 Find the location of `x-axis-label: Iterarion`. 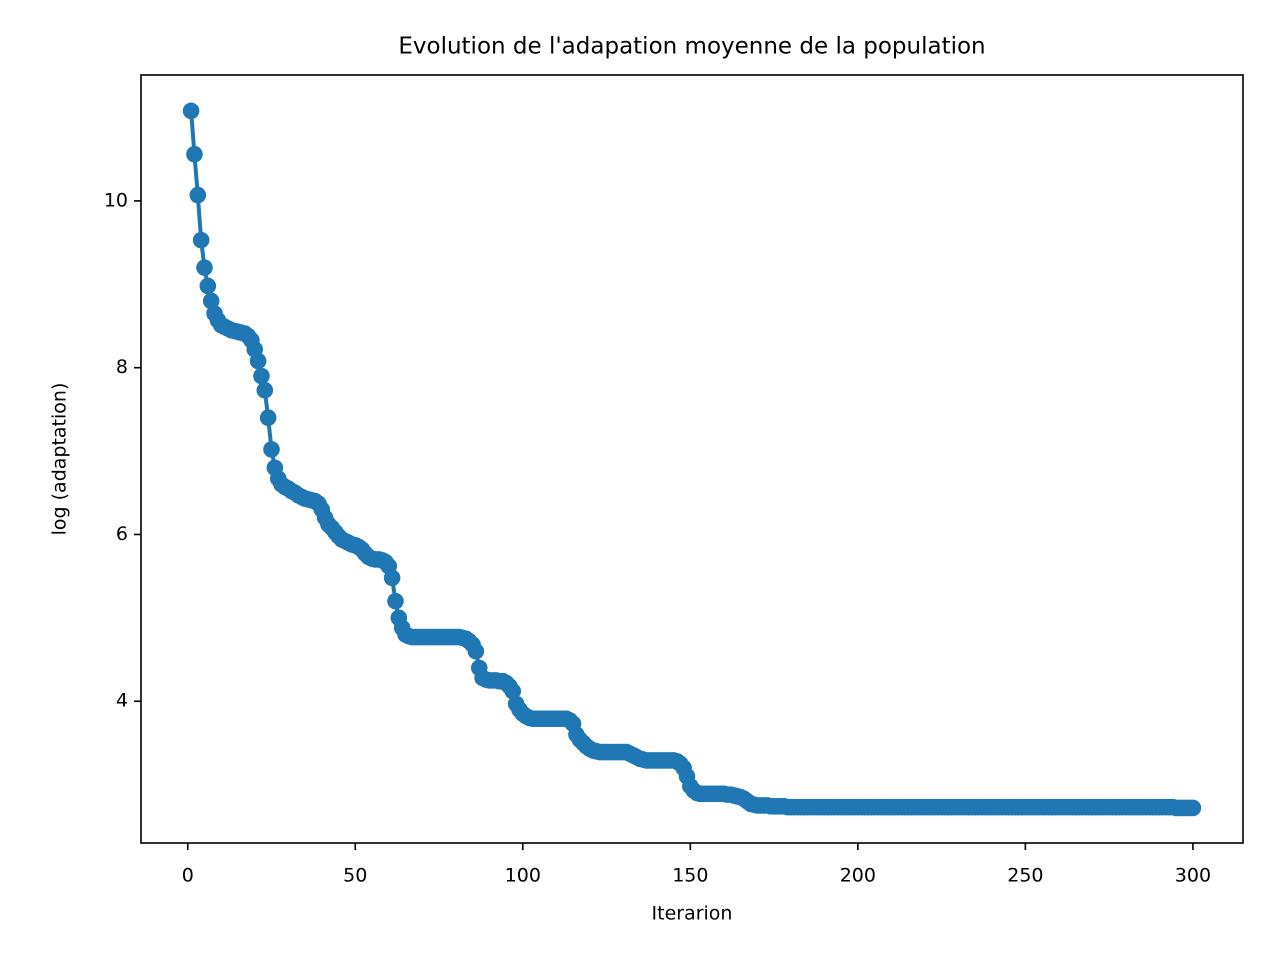

x-axis-label: Iterarion is located at coordinates (692, 914).